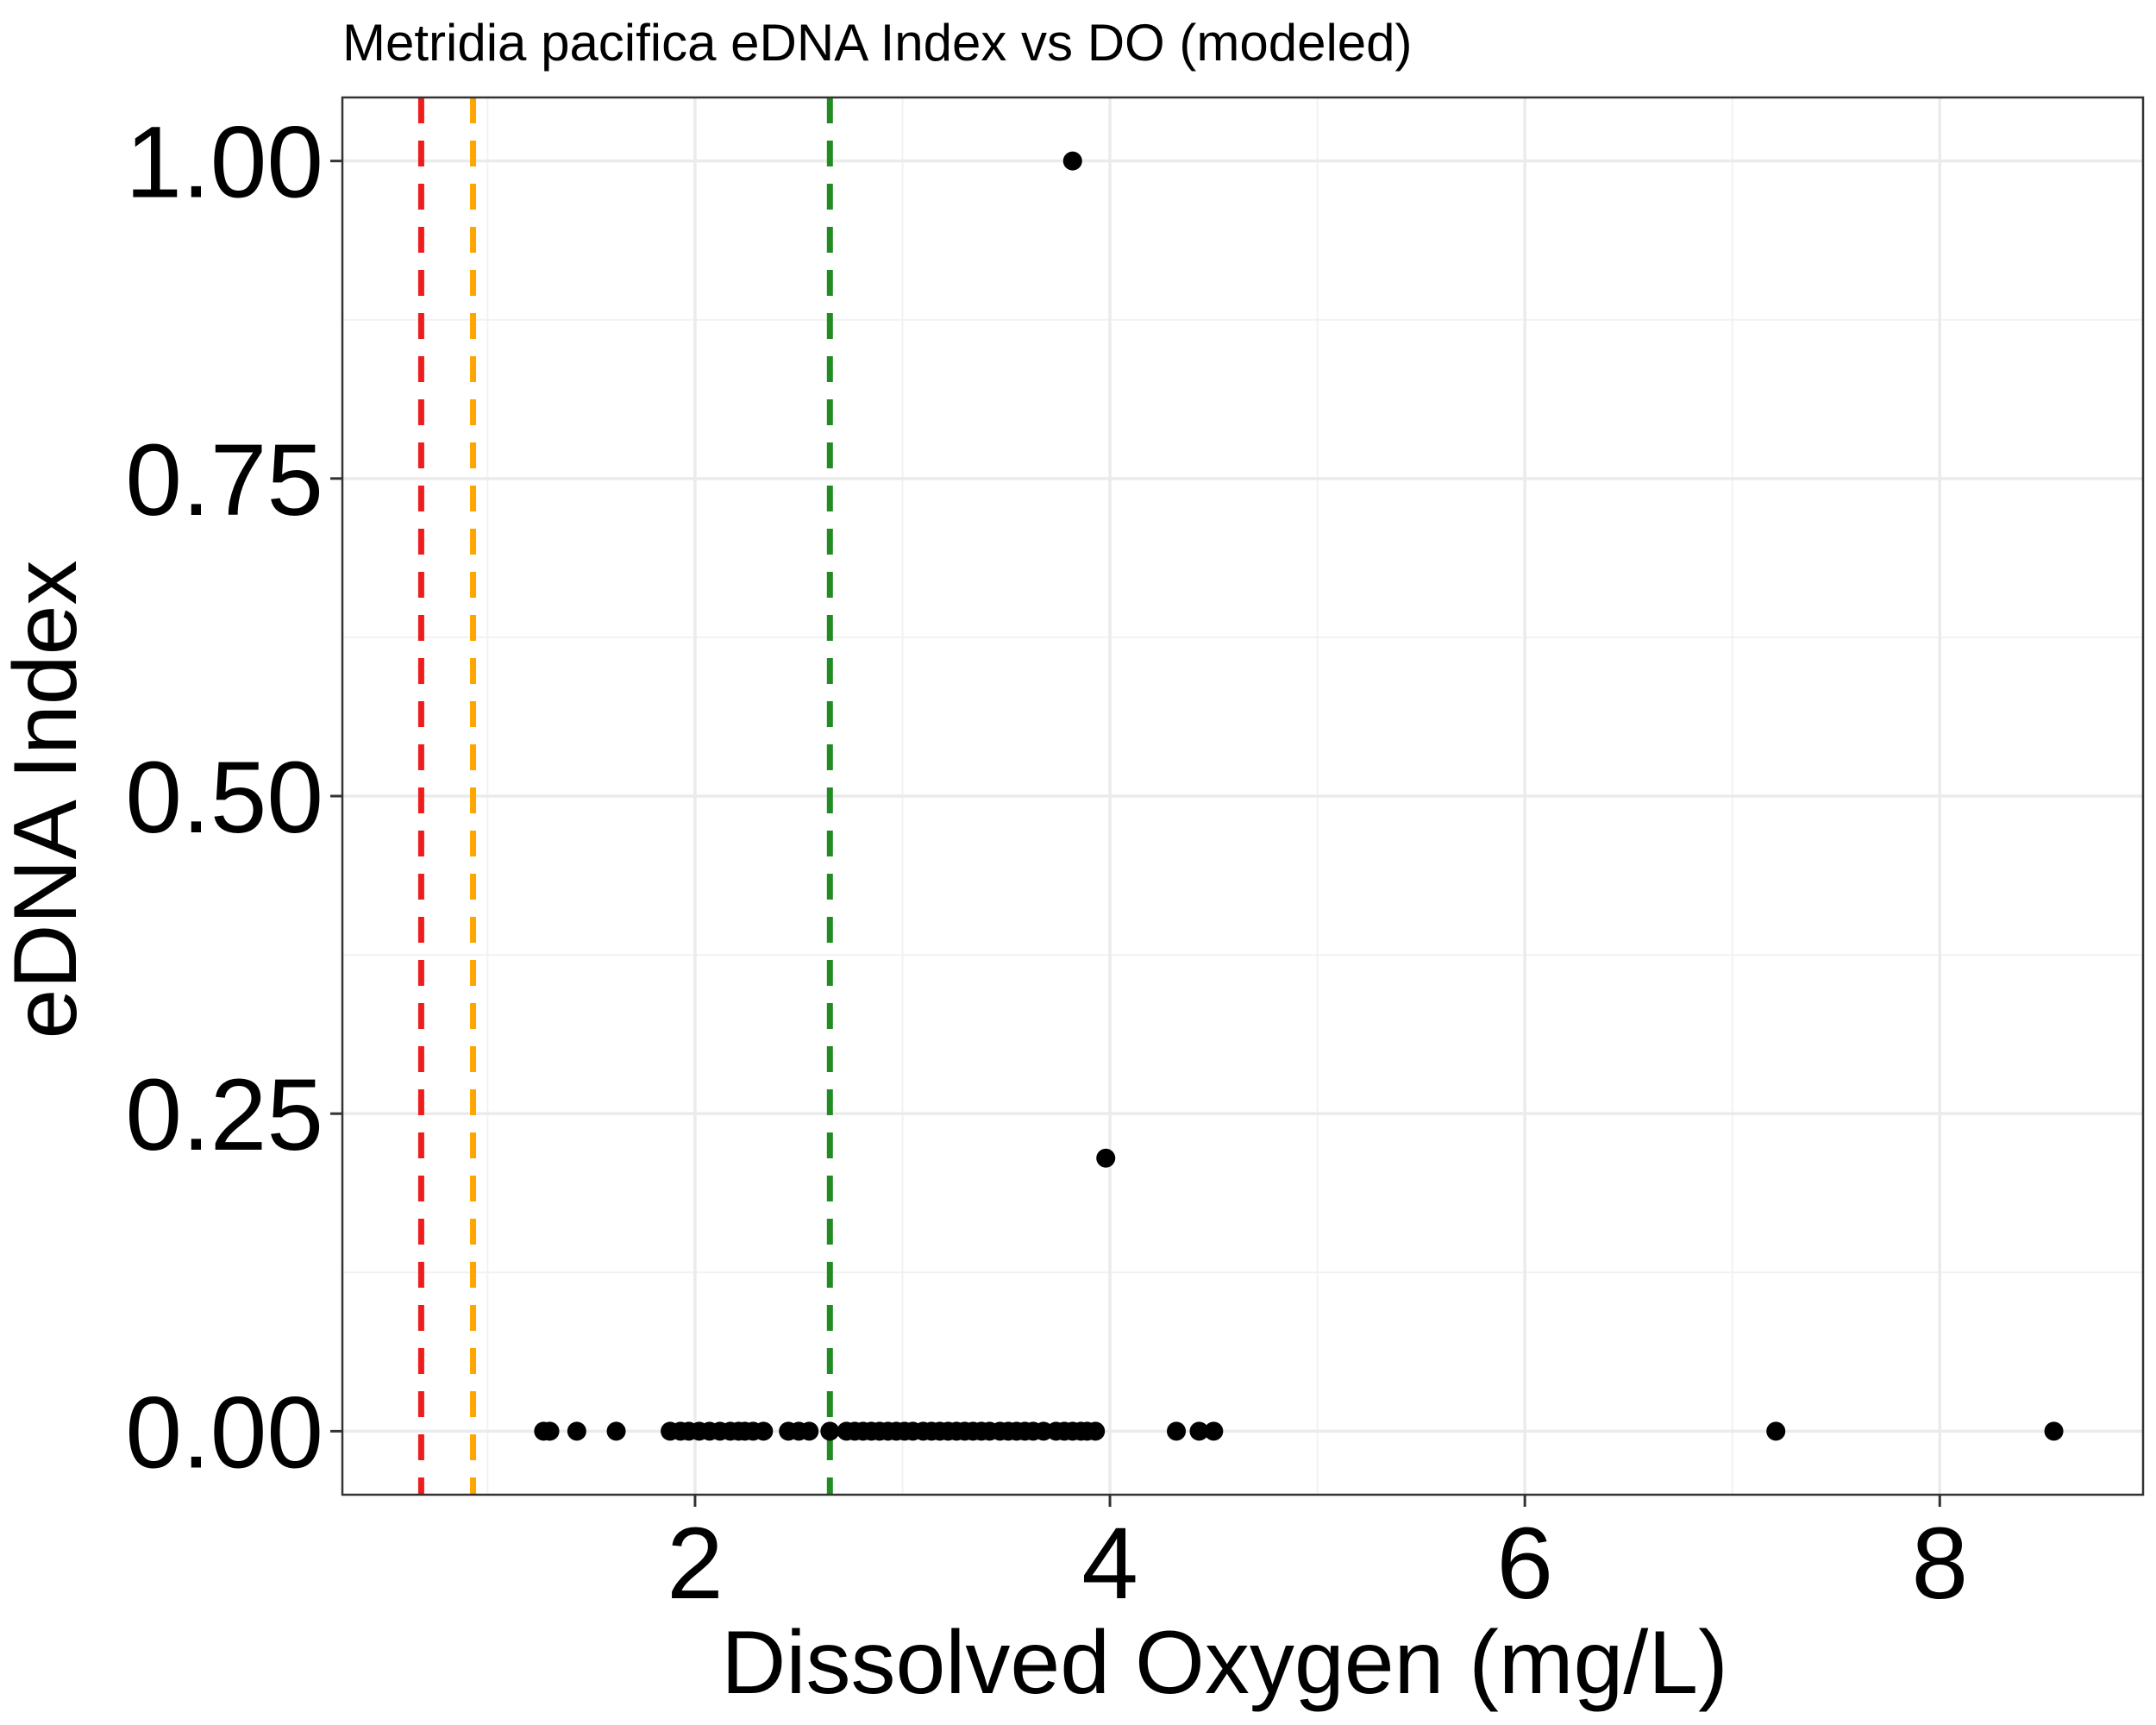 The image size is (2156, 1725). What do you see at coordinates (224, 163) in the screenshot?
I see `y-tick-label: 1.00` at bounding box center [224, 163].